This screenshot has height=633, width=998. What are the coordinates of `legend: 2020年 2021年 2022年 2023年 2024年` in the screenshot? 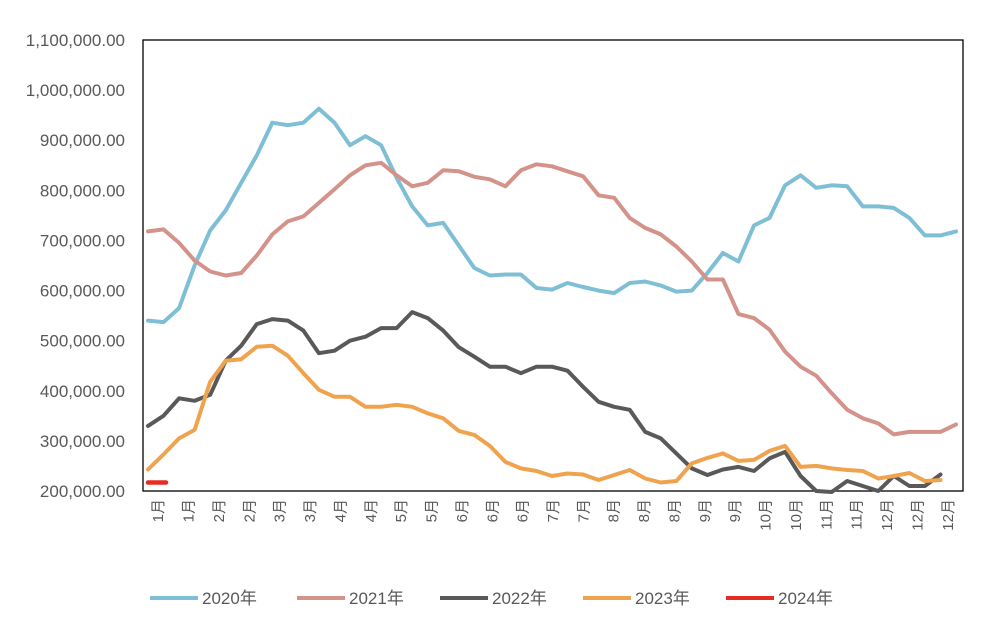 It's located at (491, 598).